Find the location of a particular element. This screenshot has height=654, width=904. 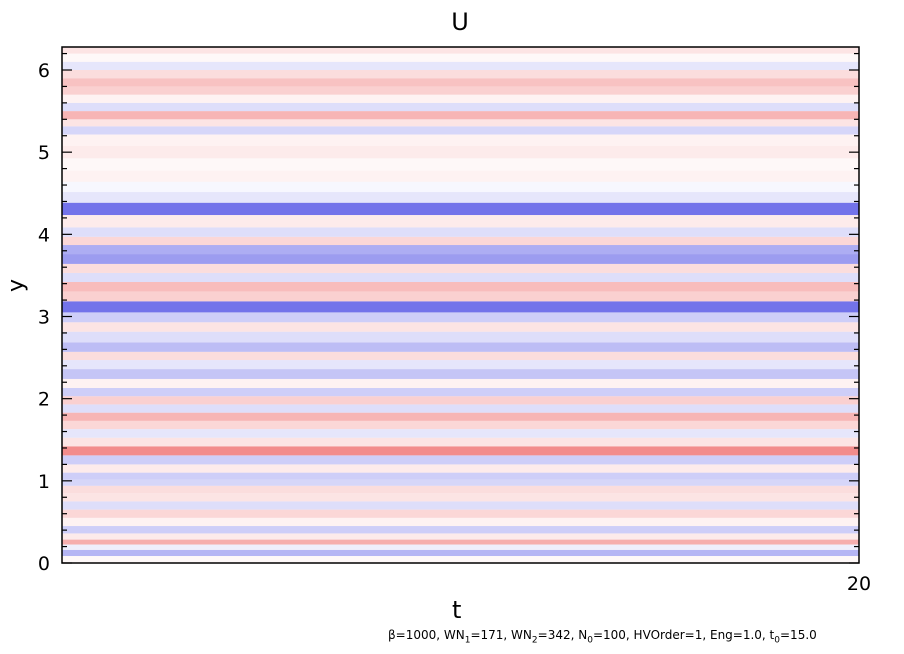

y-tick-label: 4 is located at coordinates (44, 235).